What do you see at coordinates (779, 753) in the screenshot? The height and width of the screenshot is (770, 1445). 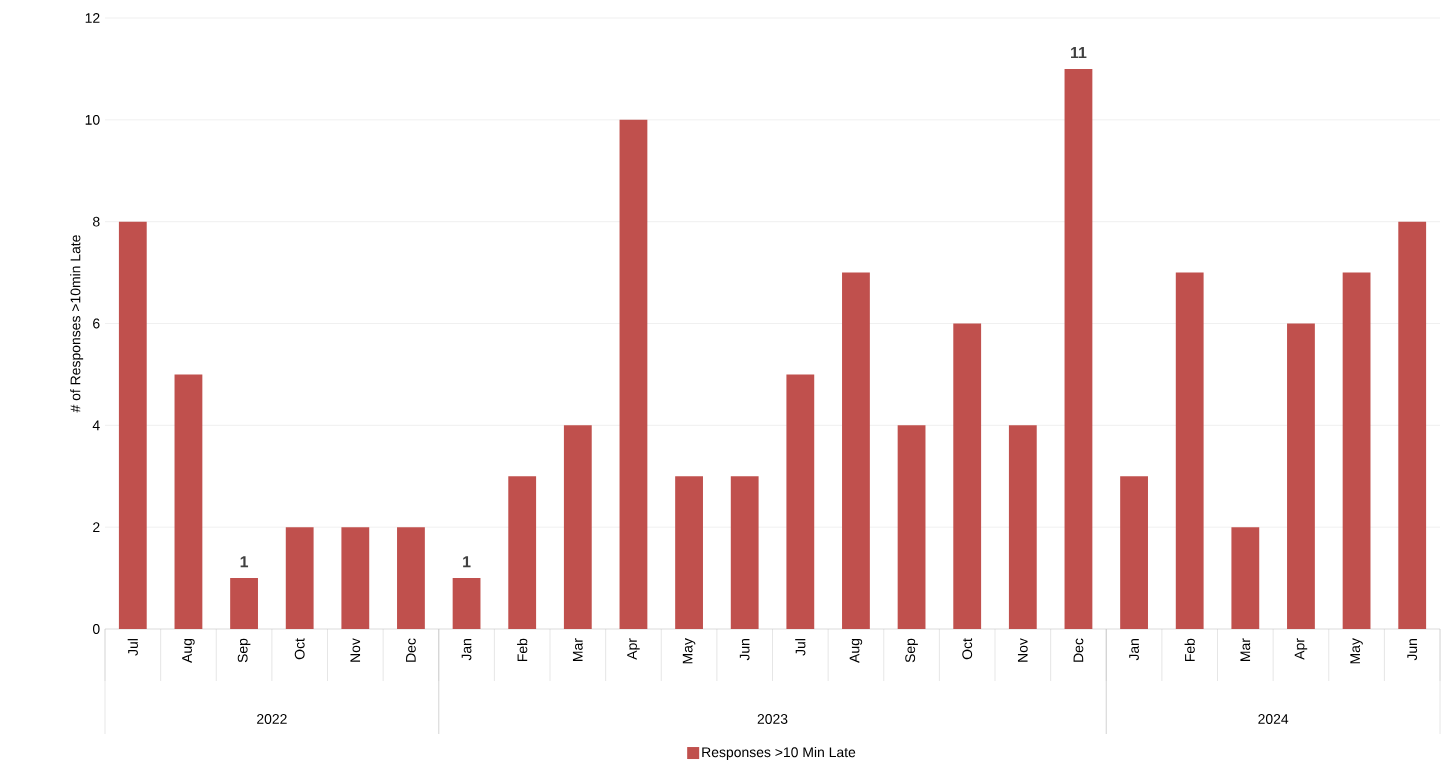 I see `legend-label: Responses >10 Min Late` at bounding box center [779, 753].